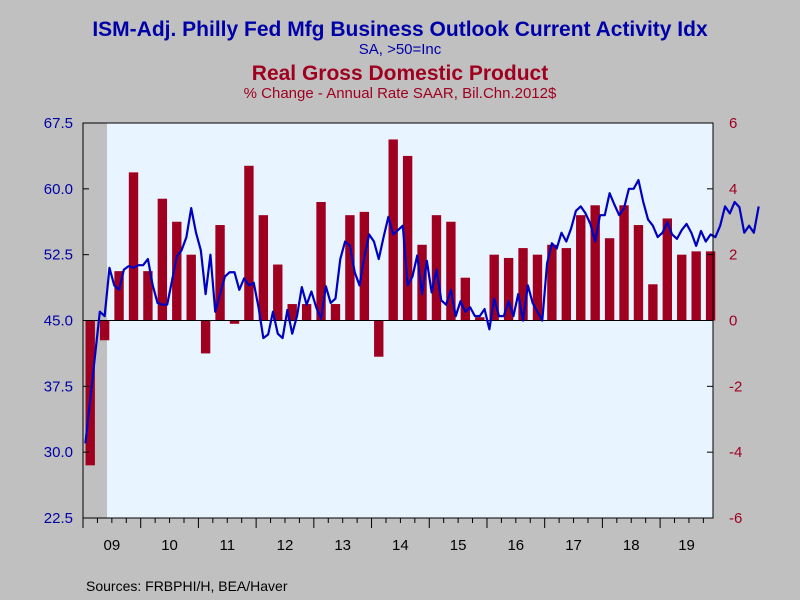 The height and width of the screenshot is (600, 800). Describe the element at coordinates (285, 545) in the screenshot. I see `x-axis-tick-label: 12` at that location.